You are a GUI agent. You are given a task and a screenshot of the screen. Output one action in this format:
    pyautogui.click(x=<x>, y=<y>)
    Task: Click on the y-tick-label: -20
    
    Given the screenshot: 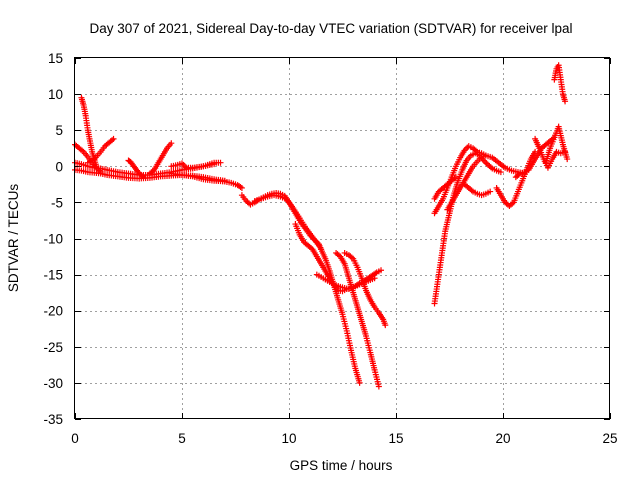 What is the action you would take?
    pyautogui.click(x=53, y=311)
    